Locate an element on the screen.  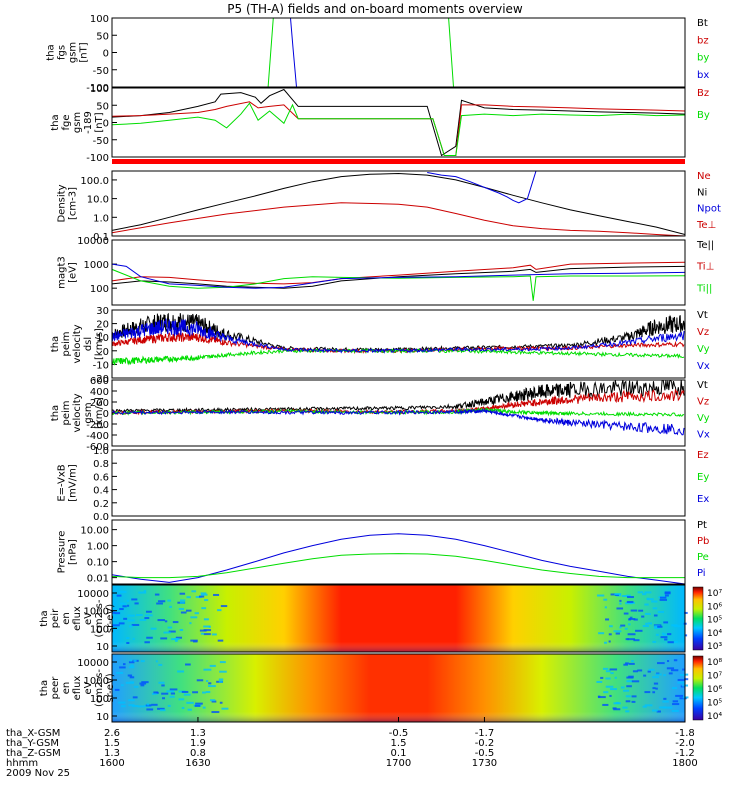
y-tick-label: -600 is located at coordinates (97, 447).